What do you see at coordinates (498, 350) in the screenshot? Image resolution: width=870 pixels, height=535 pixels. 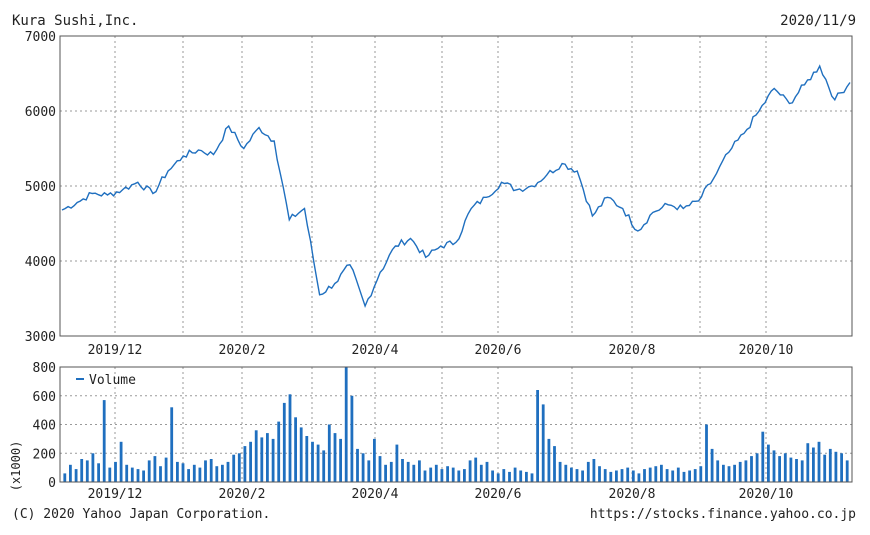 I see `price-x-tick-label: 2020/6` at bounding box center [498, 350].